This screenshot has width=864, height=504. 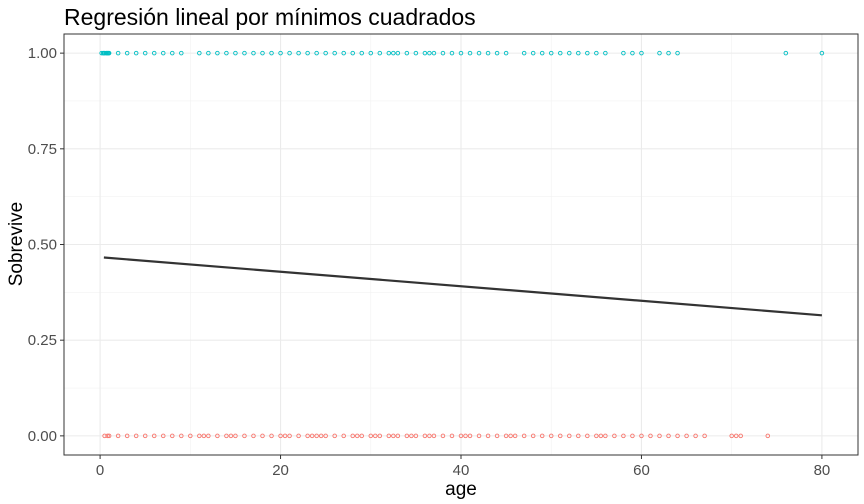 I want to click on x-tick-label: 80, so click(x=822, y=470).